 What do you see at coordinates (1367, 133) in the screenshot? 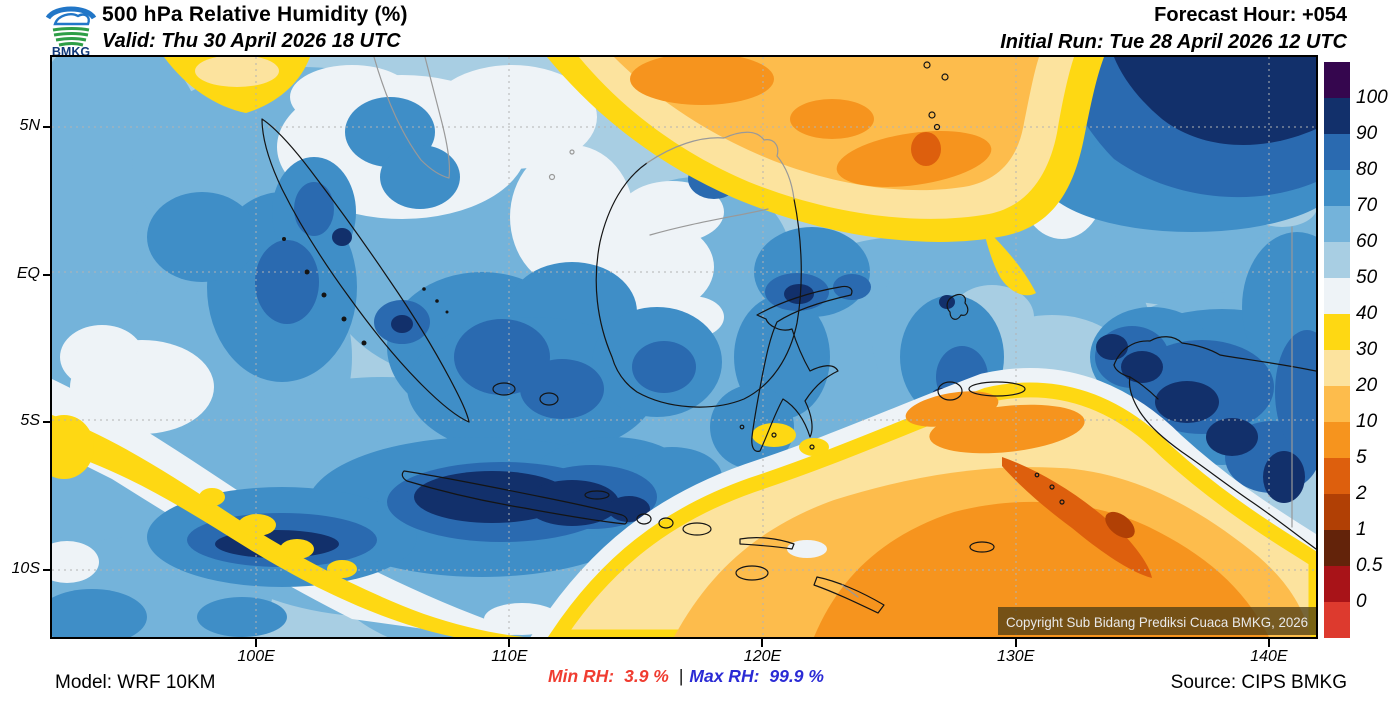
I see `colorbar-tick-label: 90` at bounding box center [1367, 133].